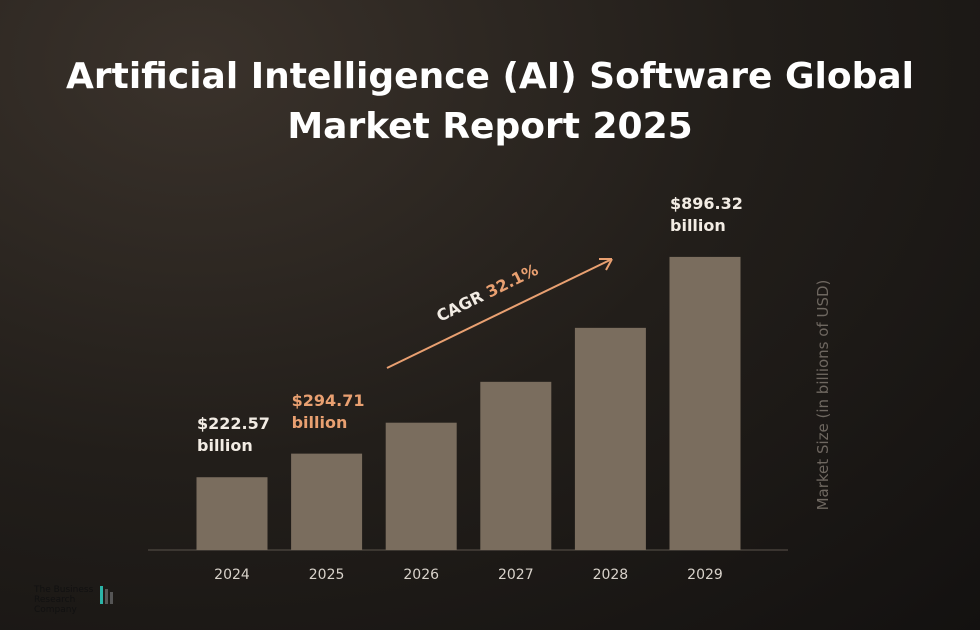 Image resolution: width=980 pixels, height=630 pixels. What do you see at coordinates (233, 435) in the screenshot?
I see `value-label: $222.57 billion` at bounding box center [233, 435].